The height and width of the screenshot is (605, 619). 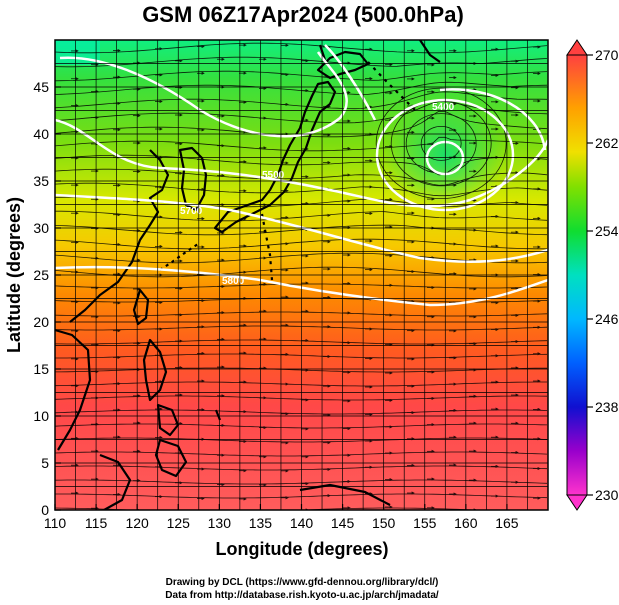 What do you see at coordinates (45, 510) in the screenshot?
I see `y-tick-label: 0` at bounding box center [45, 510].